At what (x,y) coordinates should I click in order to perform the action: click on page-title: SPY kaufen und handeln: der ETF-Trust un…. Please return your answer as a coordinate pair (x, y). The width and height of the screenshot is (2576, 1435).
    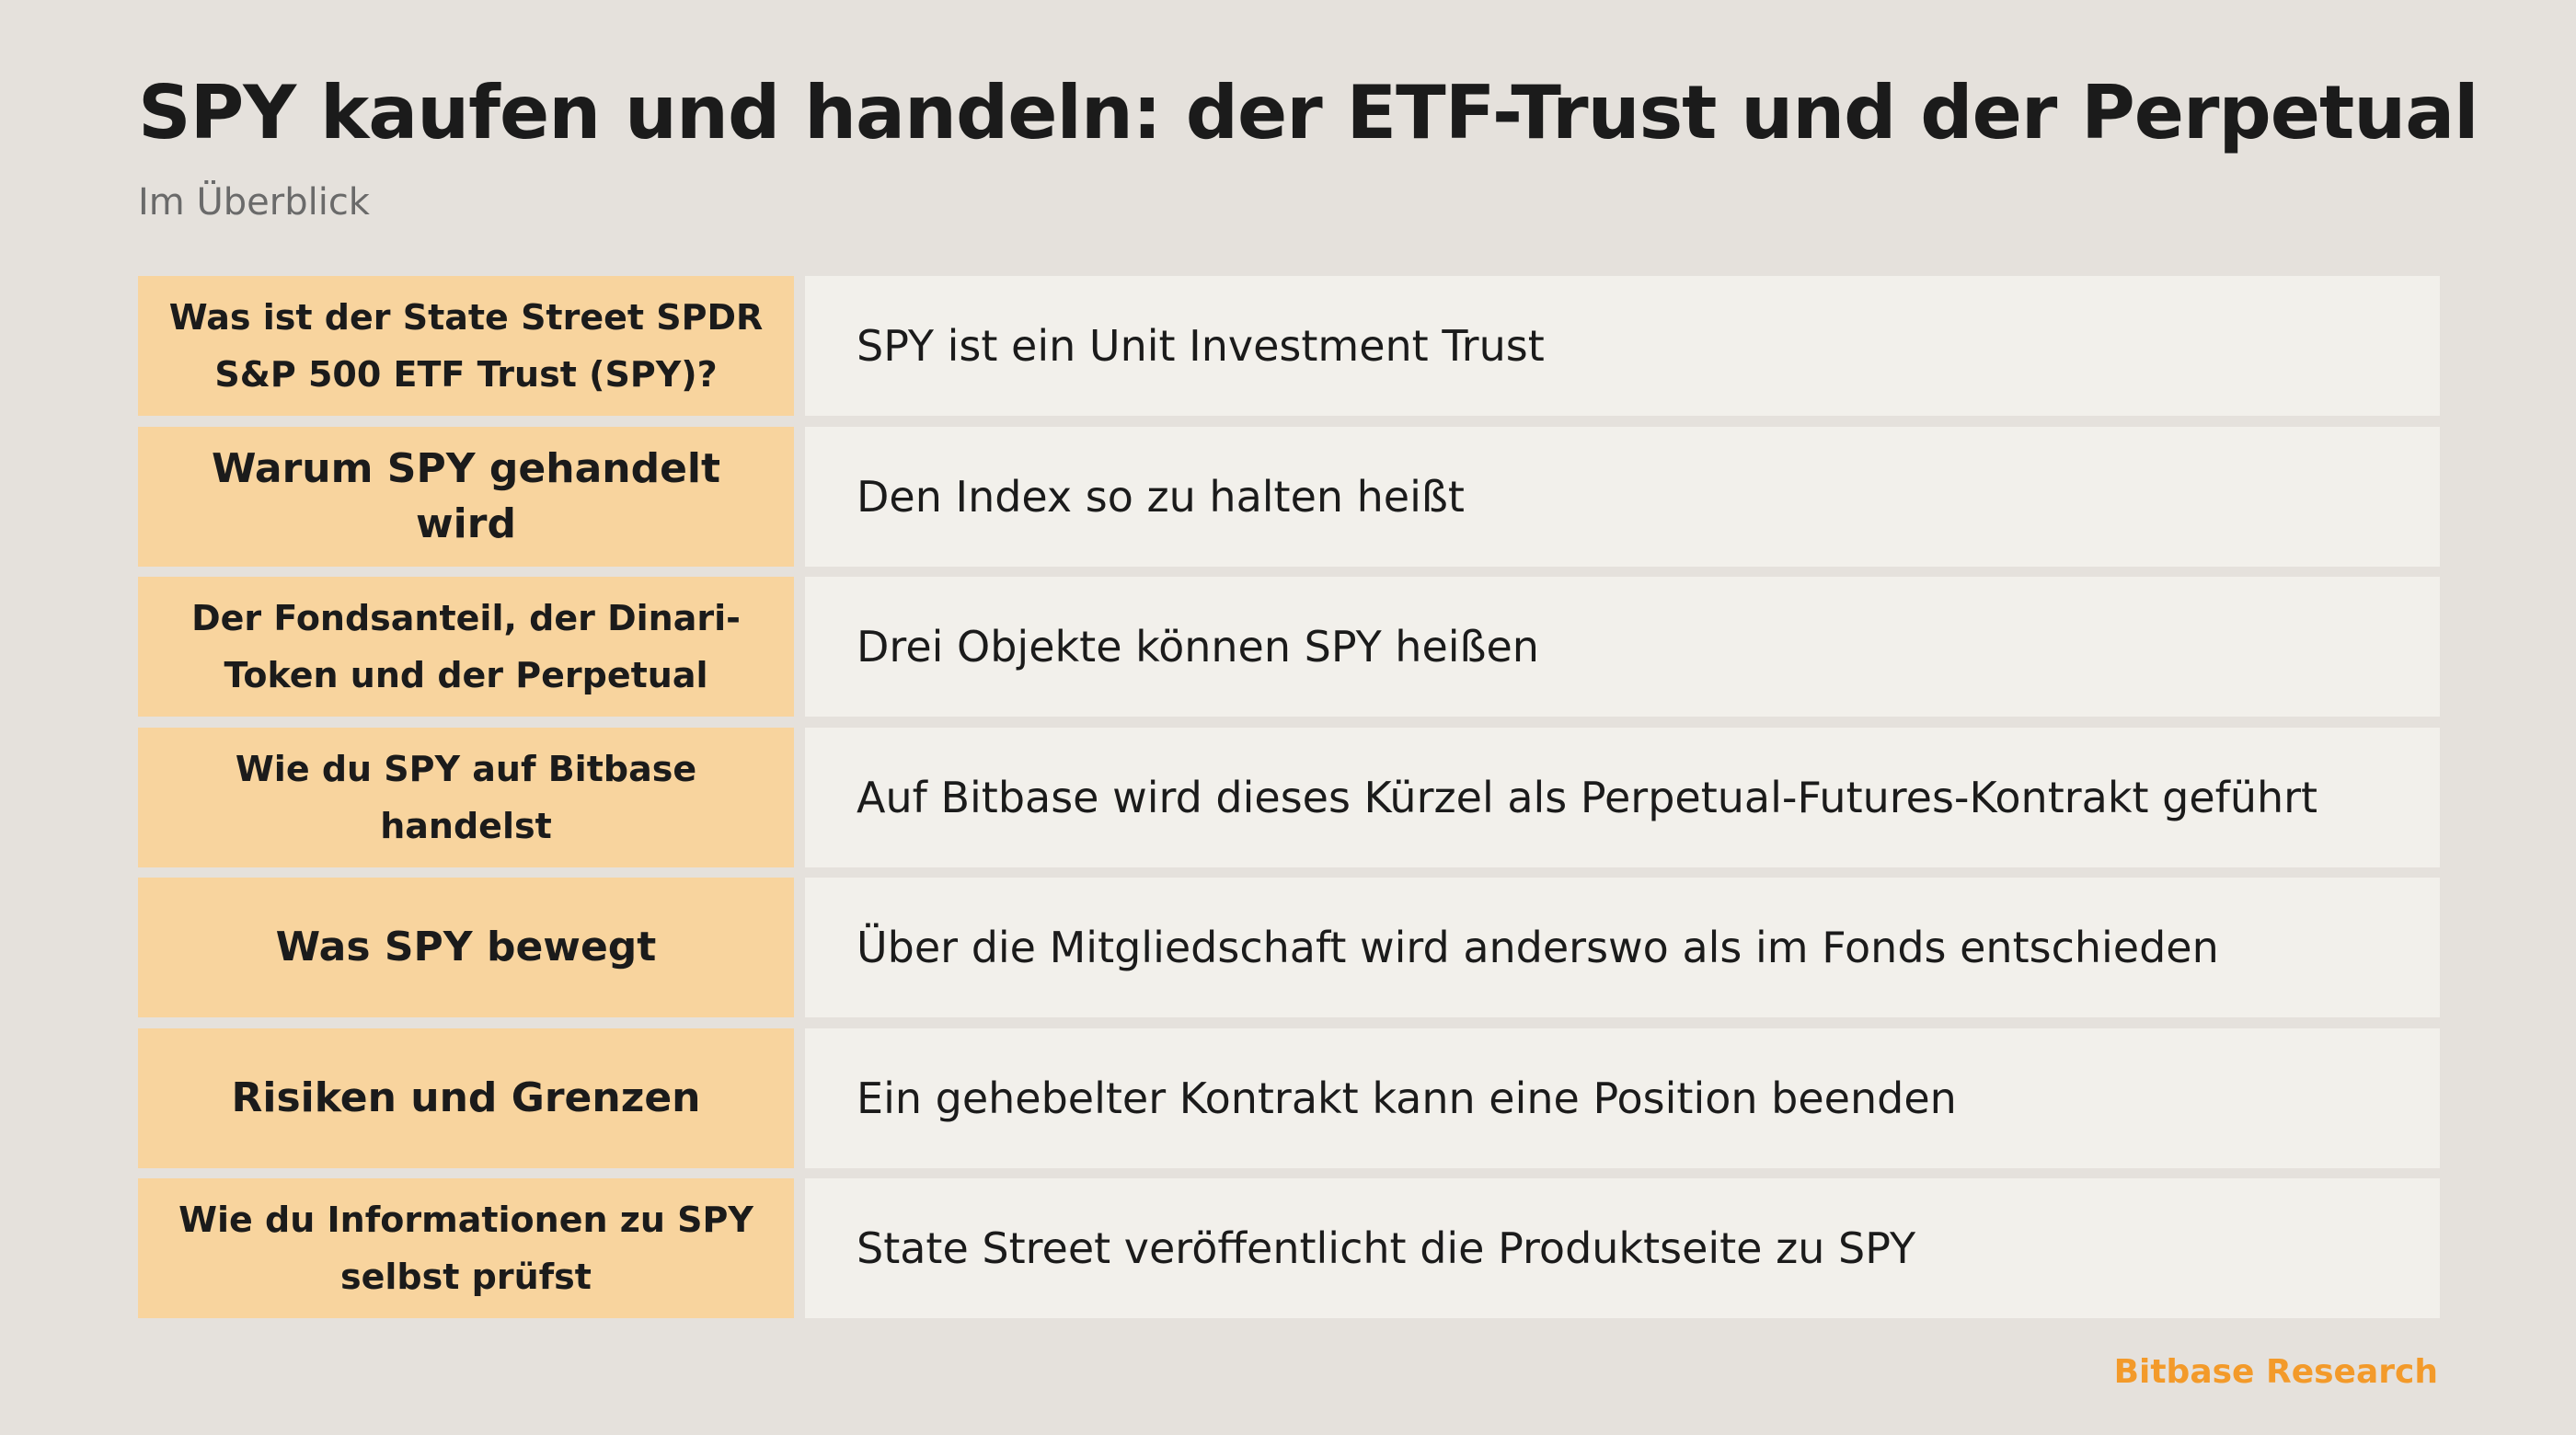
    Looking at the image, I should click on (1308, 112).